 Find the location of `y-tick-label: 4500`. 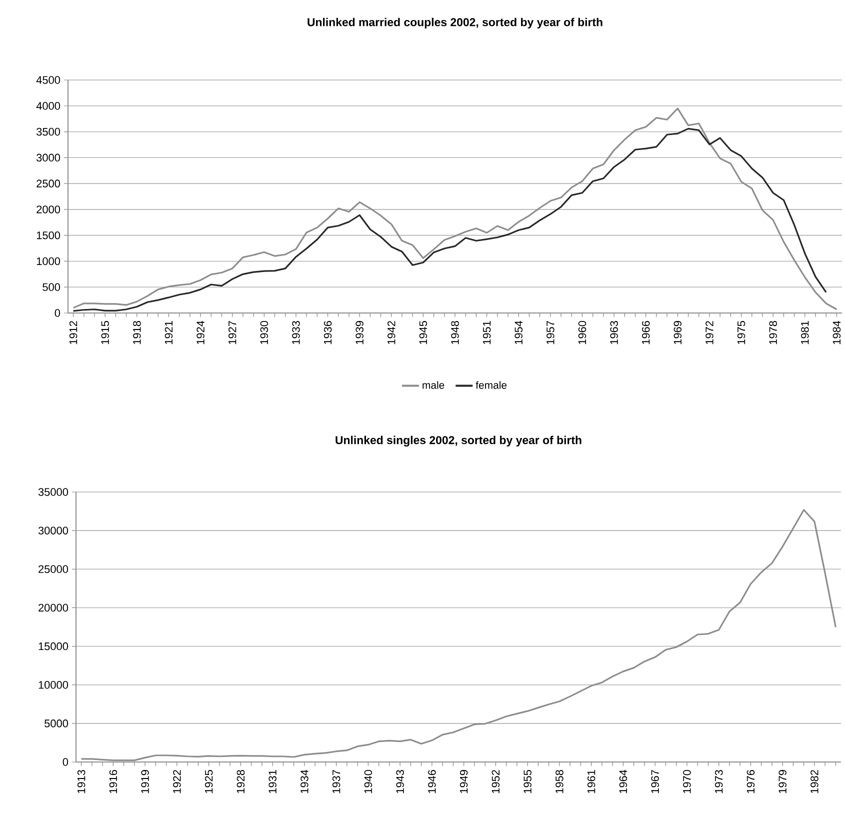

y-tick-label: 4500 is located at coordinates (48, 80).